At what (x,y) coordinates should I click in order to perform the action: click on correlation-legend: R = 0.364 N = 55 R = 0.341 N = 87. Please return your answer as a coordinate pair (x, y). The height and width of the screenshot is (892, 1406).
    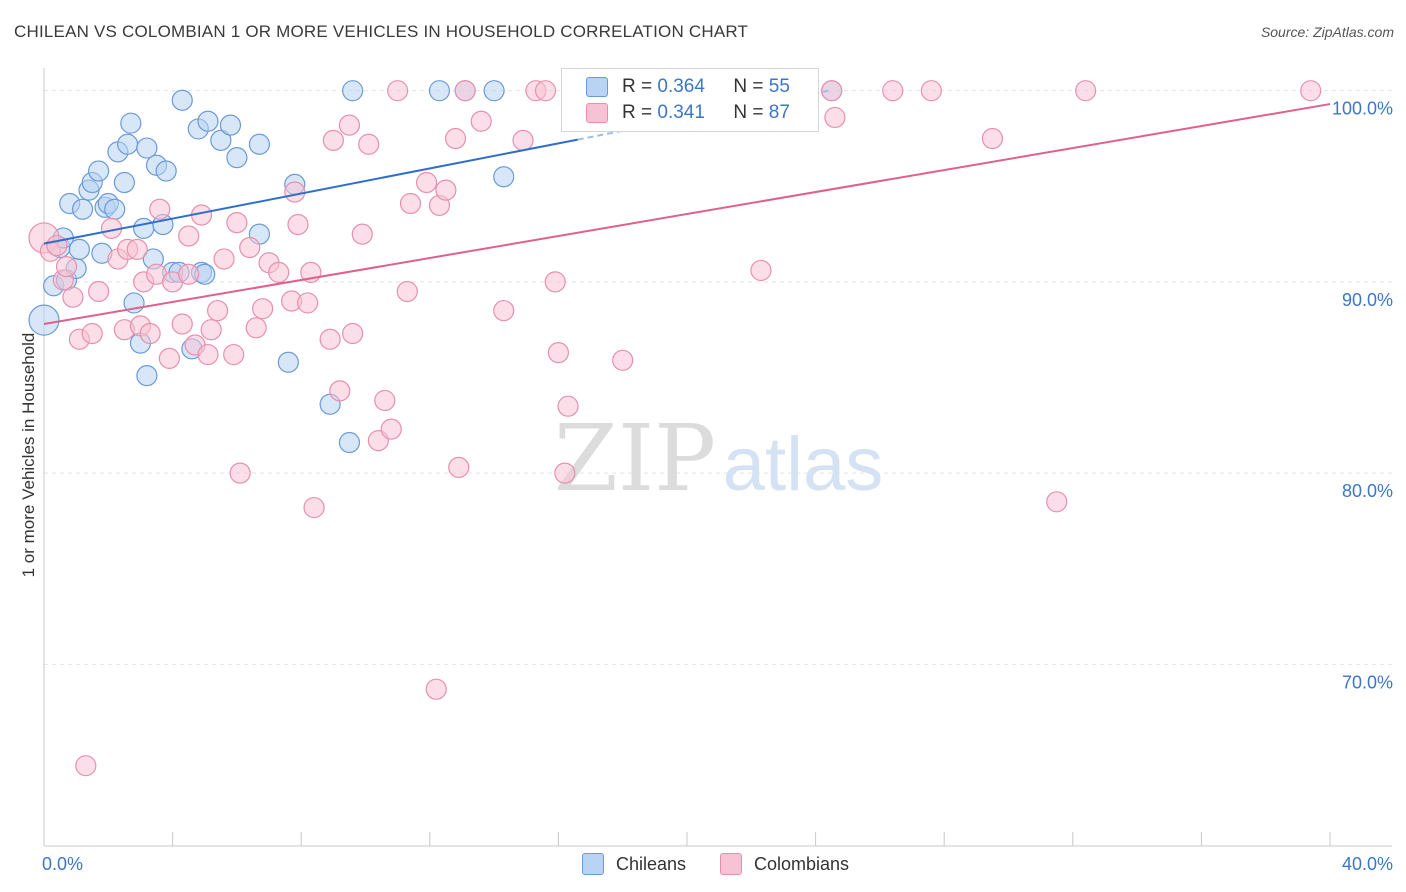
    Looking at the image, I should click on (690, 100).